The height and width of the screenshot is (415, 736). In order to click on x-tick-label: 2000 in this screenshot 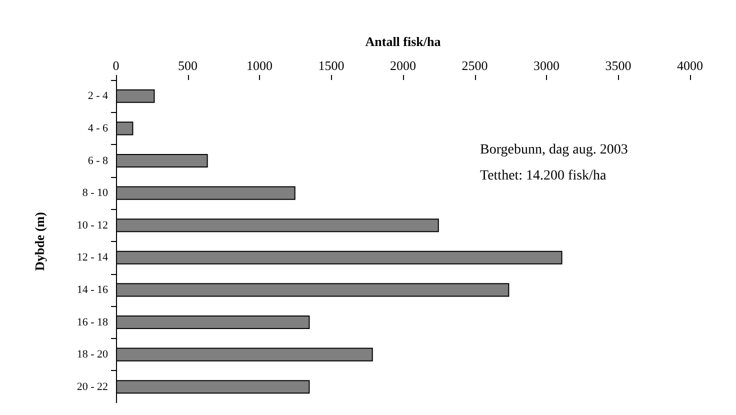, I will do `click(403, 65)`.